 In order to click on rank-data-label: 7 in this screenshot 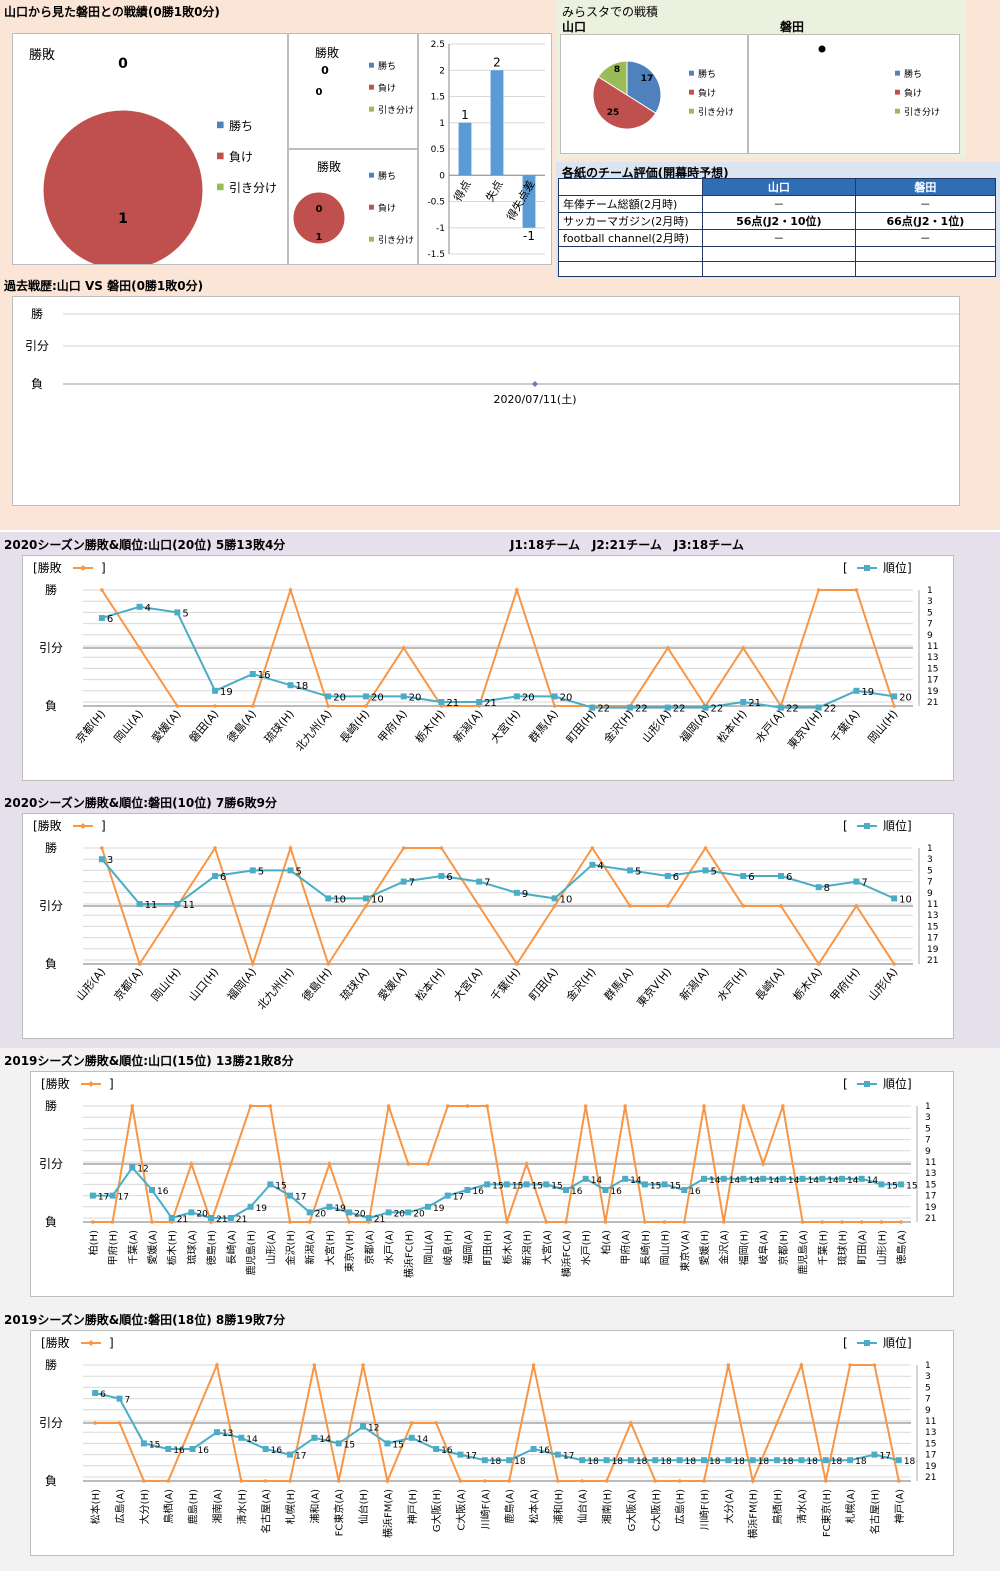, I will do `click(487, 883)`.